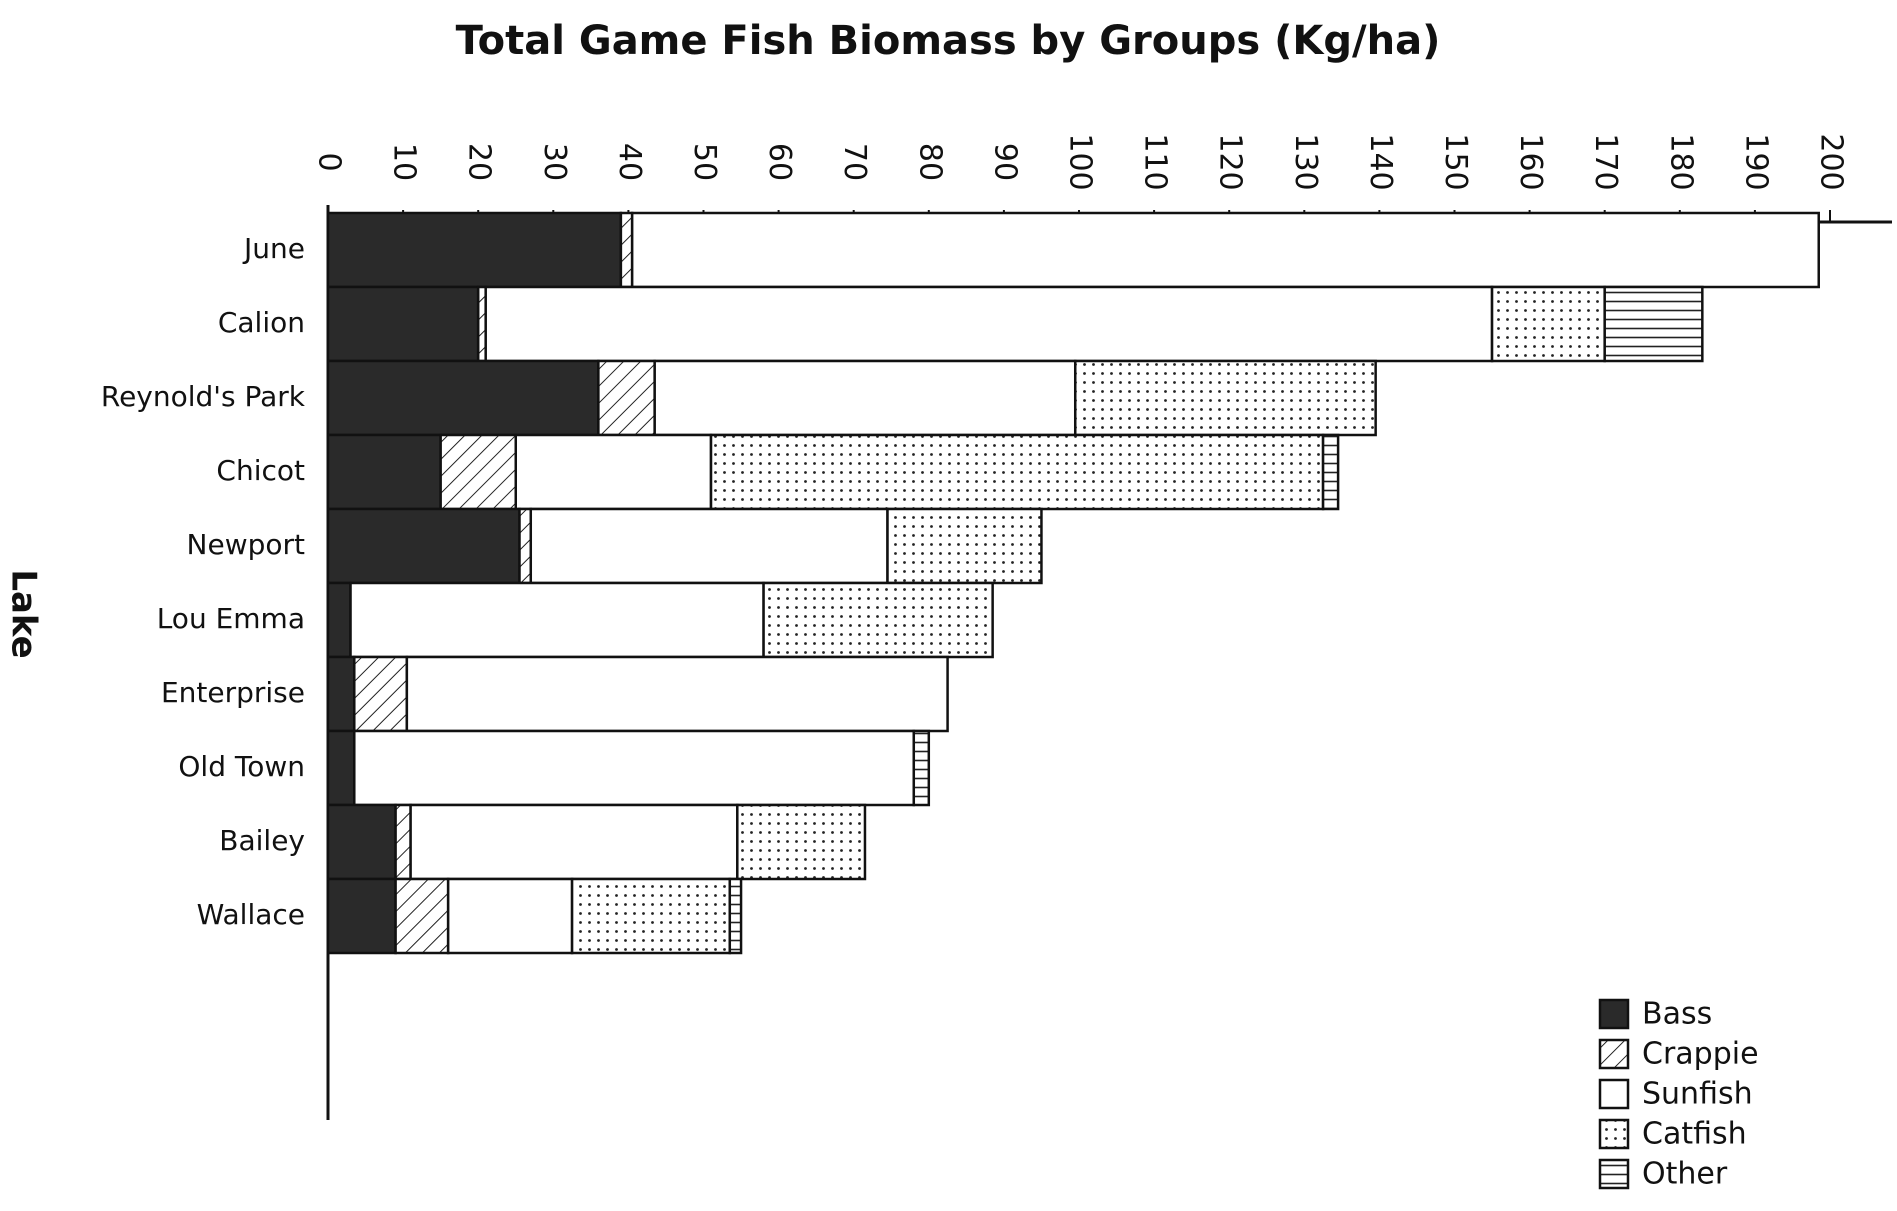 The height and width of the screenshot is (1211, 1897). I want to click on y-tick-label: Old Town, so click(241, 766).